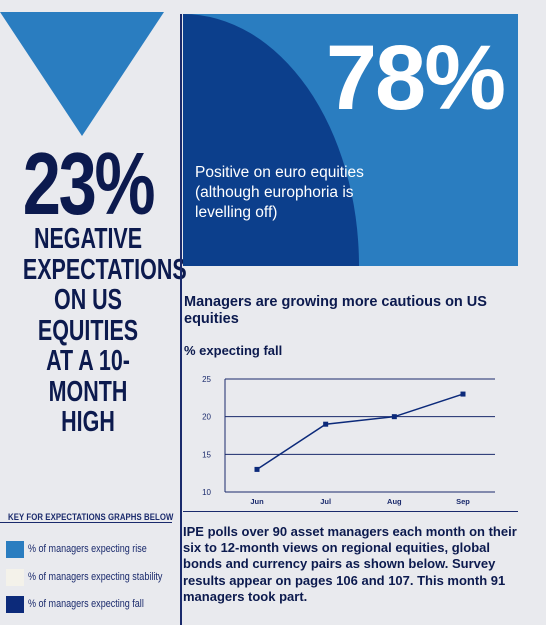  Describe the element at coordinates (206, 492) in the screenshot. I see `y-tick-label: 10` at that location.